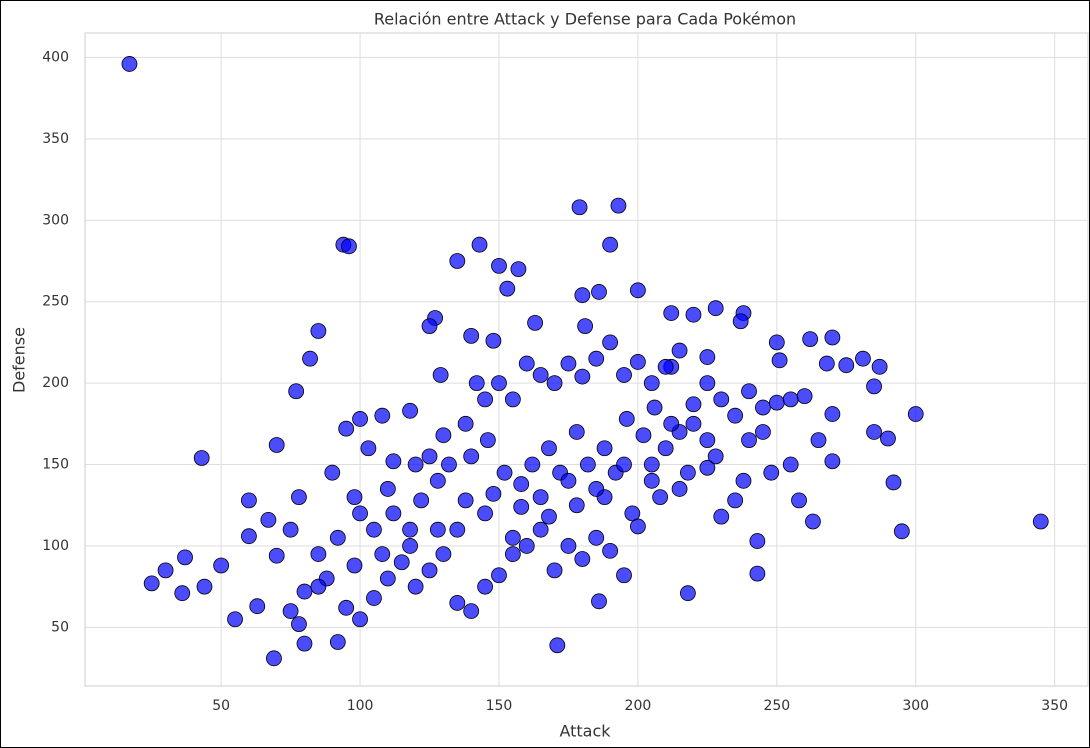 Image resolution: width=1090 pixels, height=748 pixels. Describe the element at coordinates (638, 706) in the screenshot. I see `x-tick-label: 200` at that location.